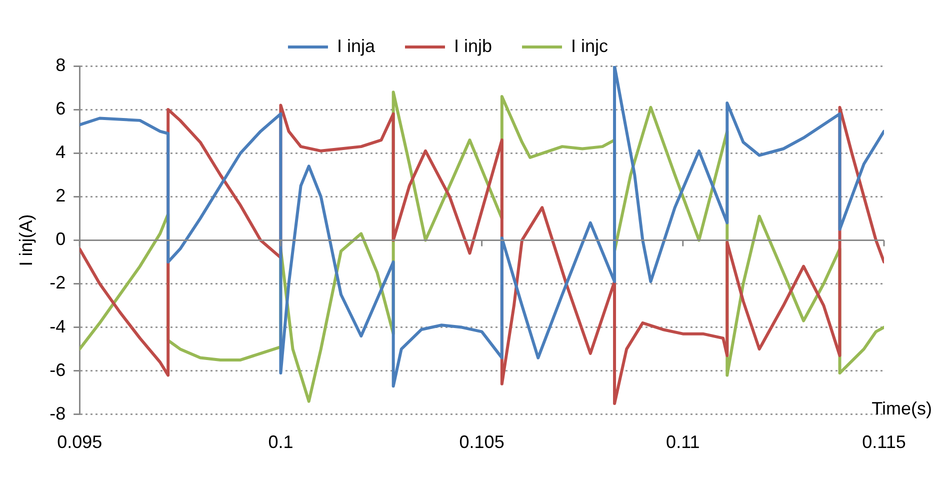 This screenshot has width=942, height=484. What do you see at coordinates (473, 46) in the screenshot?
I see `legend-label: I injb` at bounding box center [473, 46].